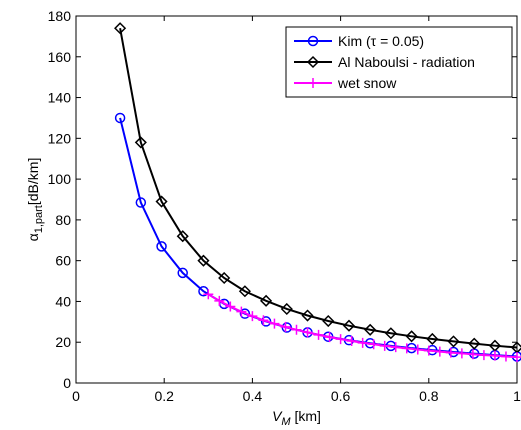  What do you see at coordinates (164, 396) in the screenshot?
I see `x-tick-label: 0.2` at bounding box center [164, 396].